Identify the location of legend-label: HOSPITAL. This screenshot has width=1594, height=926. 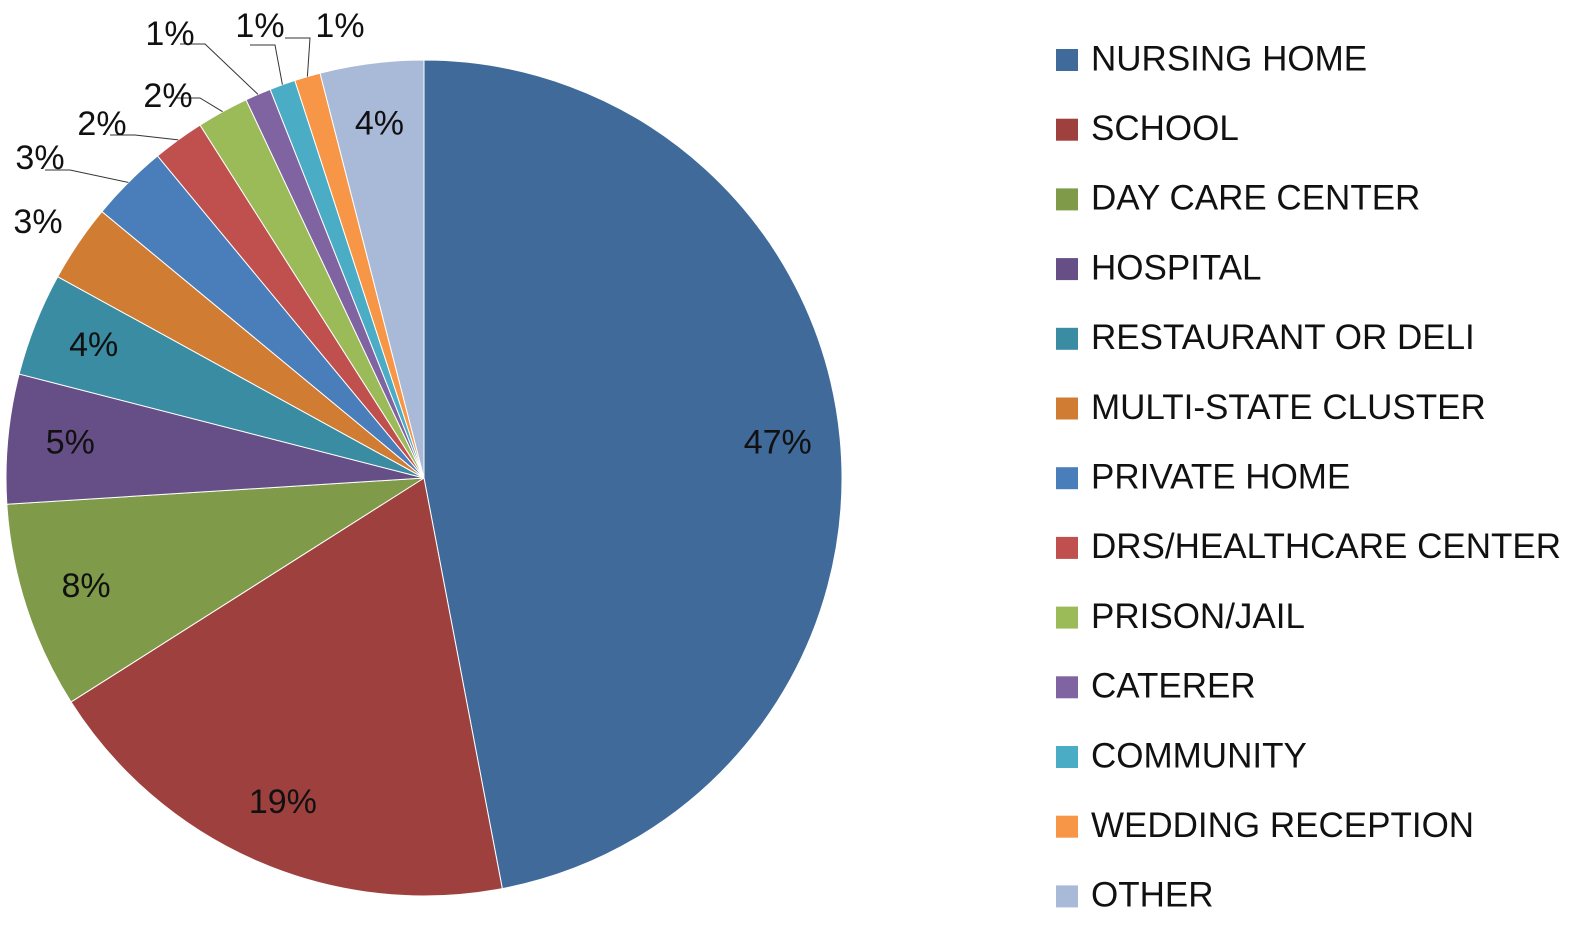
(1176, 267).